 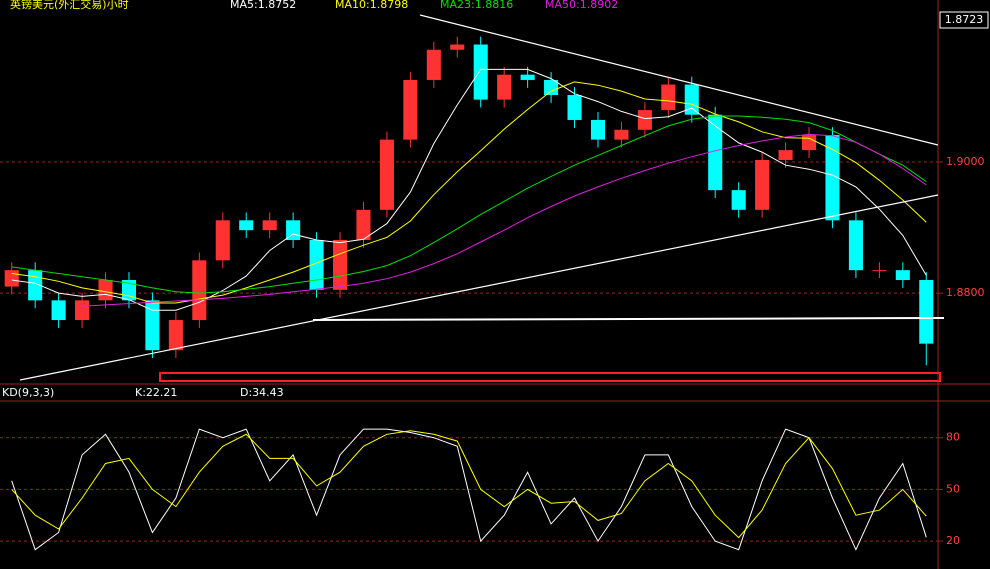 What do you see at coordinates (263, 5) in the screenshot?
I see `legend-entry: MA5:1.8752` at bounding box center [263, 5].